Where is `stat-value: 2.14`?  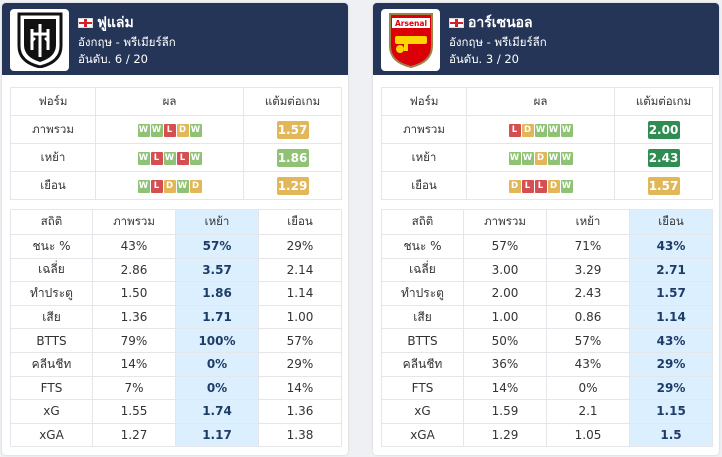
stat-value: 2.14 is located at coordinates (300, 270).